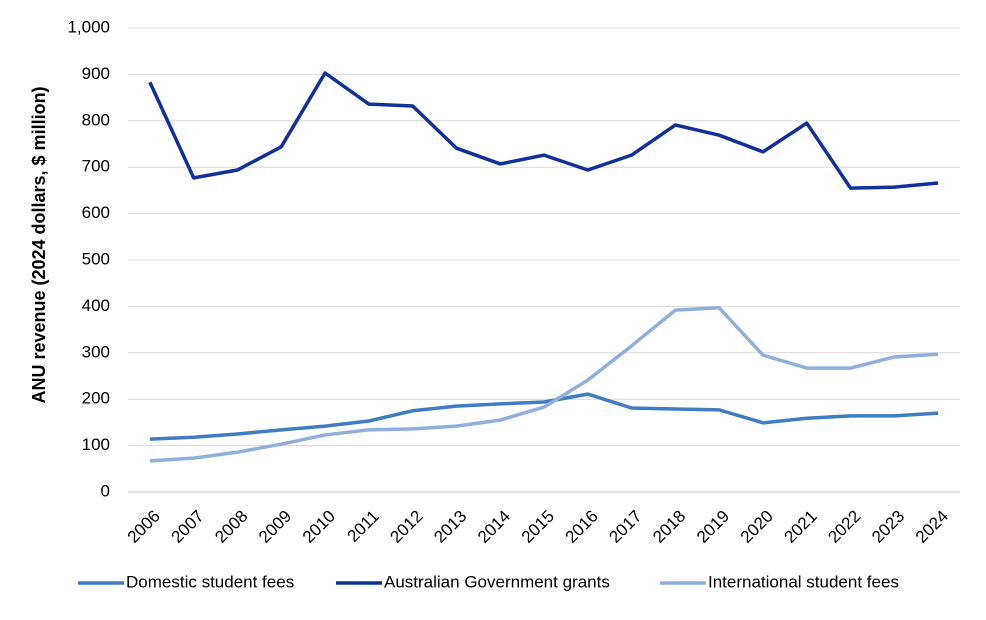 This screenshot has width=986, height=620. Describe the element at coordinates (96, 305) in the screenshot. I see `y-tick-label: 400` at that location.